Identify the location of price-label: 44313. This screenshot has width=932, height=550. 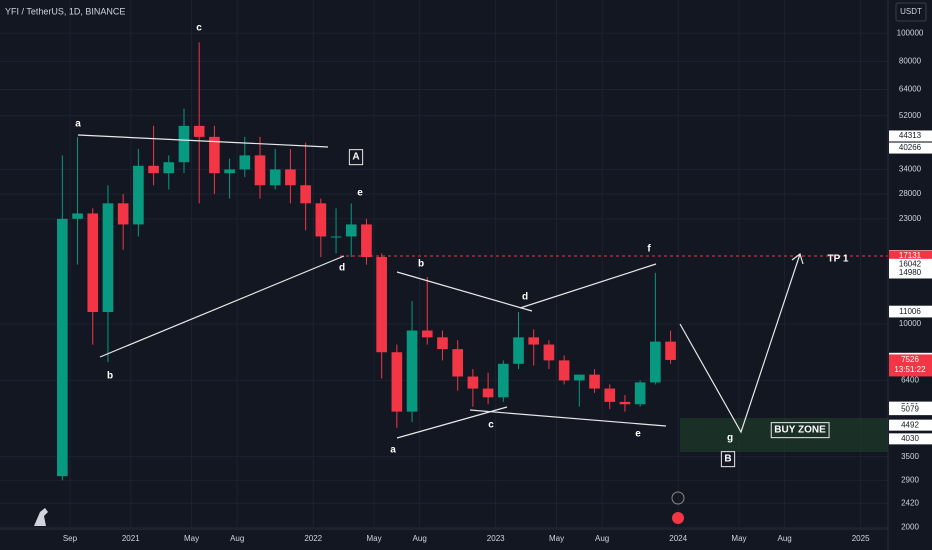
(910, 135).